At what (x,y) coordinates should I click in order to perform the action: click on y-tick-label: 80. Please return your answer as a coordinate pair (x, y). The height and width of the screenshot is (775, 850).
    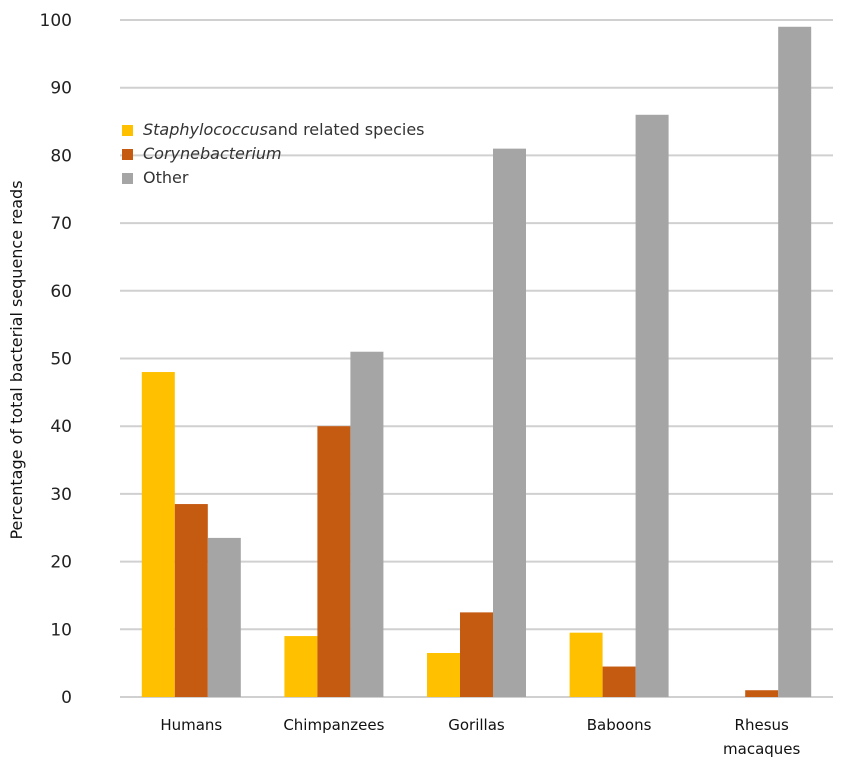
    Looking at the image, I should click on (61, 156).